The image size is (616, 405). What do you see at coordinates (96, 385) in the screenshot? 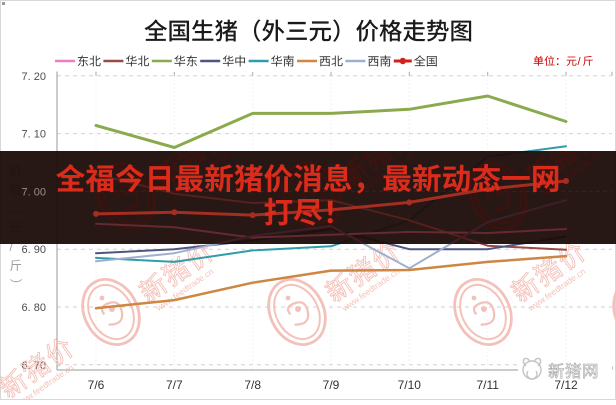
I see `svg-text: 7/6` at bounding box center [96, 385].